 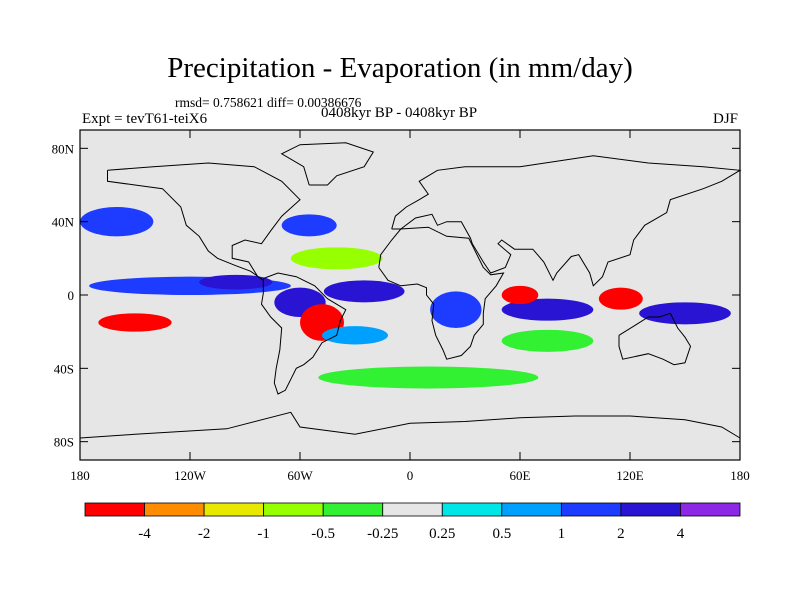 I want to click on y-tick-label: 80S, so click(x=64, y=442).